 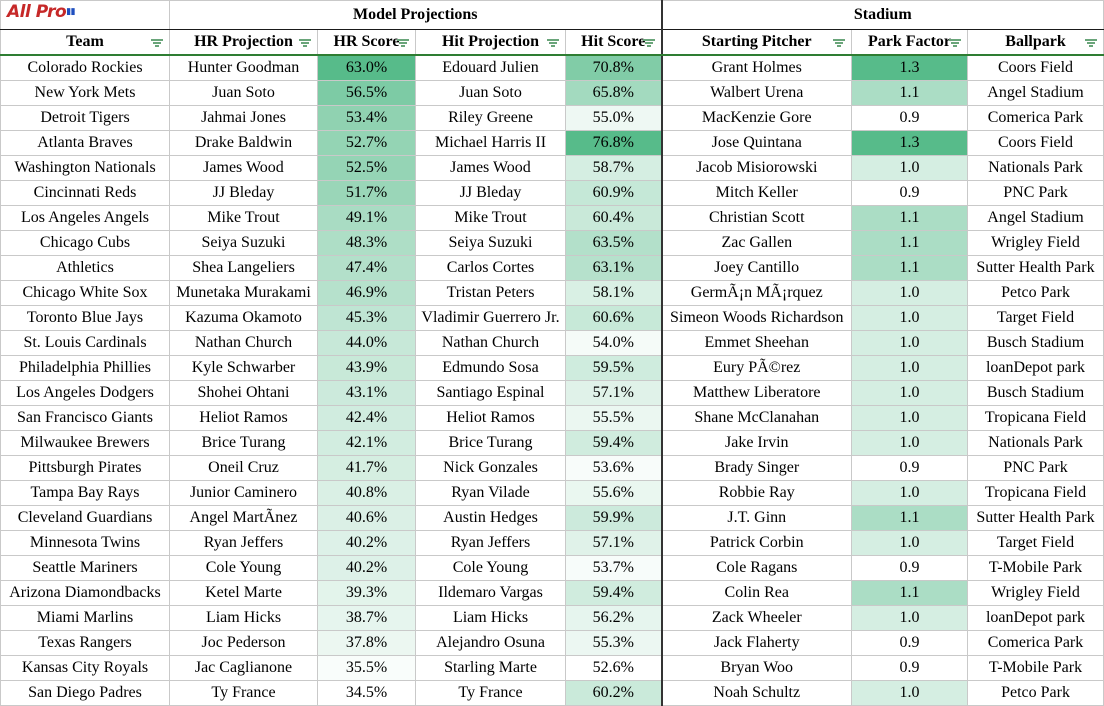 What do you see at coordinates (756, 493) in the screenshot?
I see `cell-starting-pitcher: Robbie Ray` at bounding box center [756, 493].